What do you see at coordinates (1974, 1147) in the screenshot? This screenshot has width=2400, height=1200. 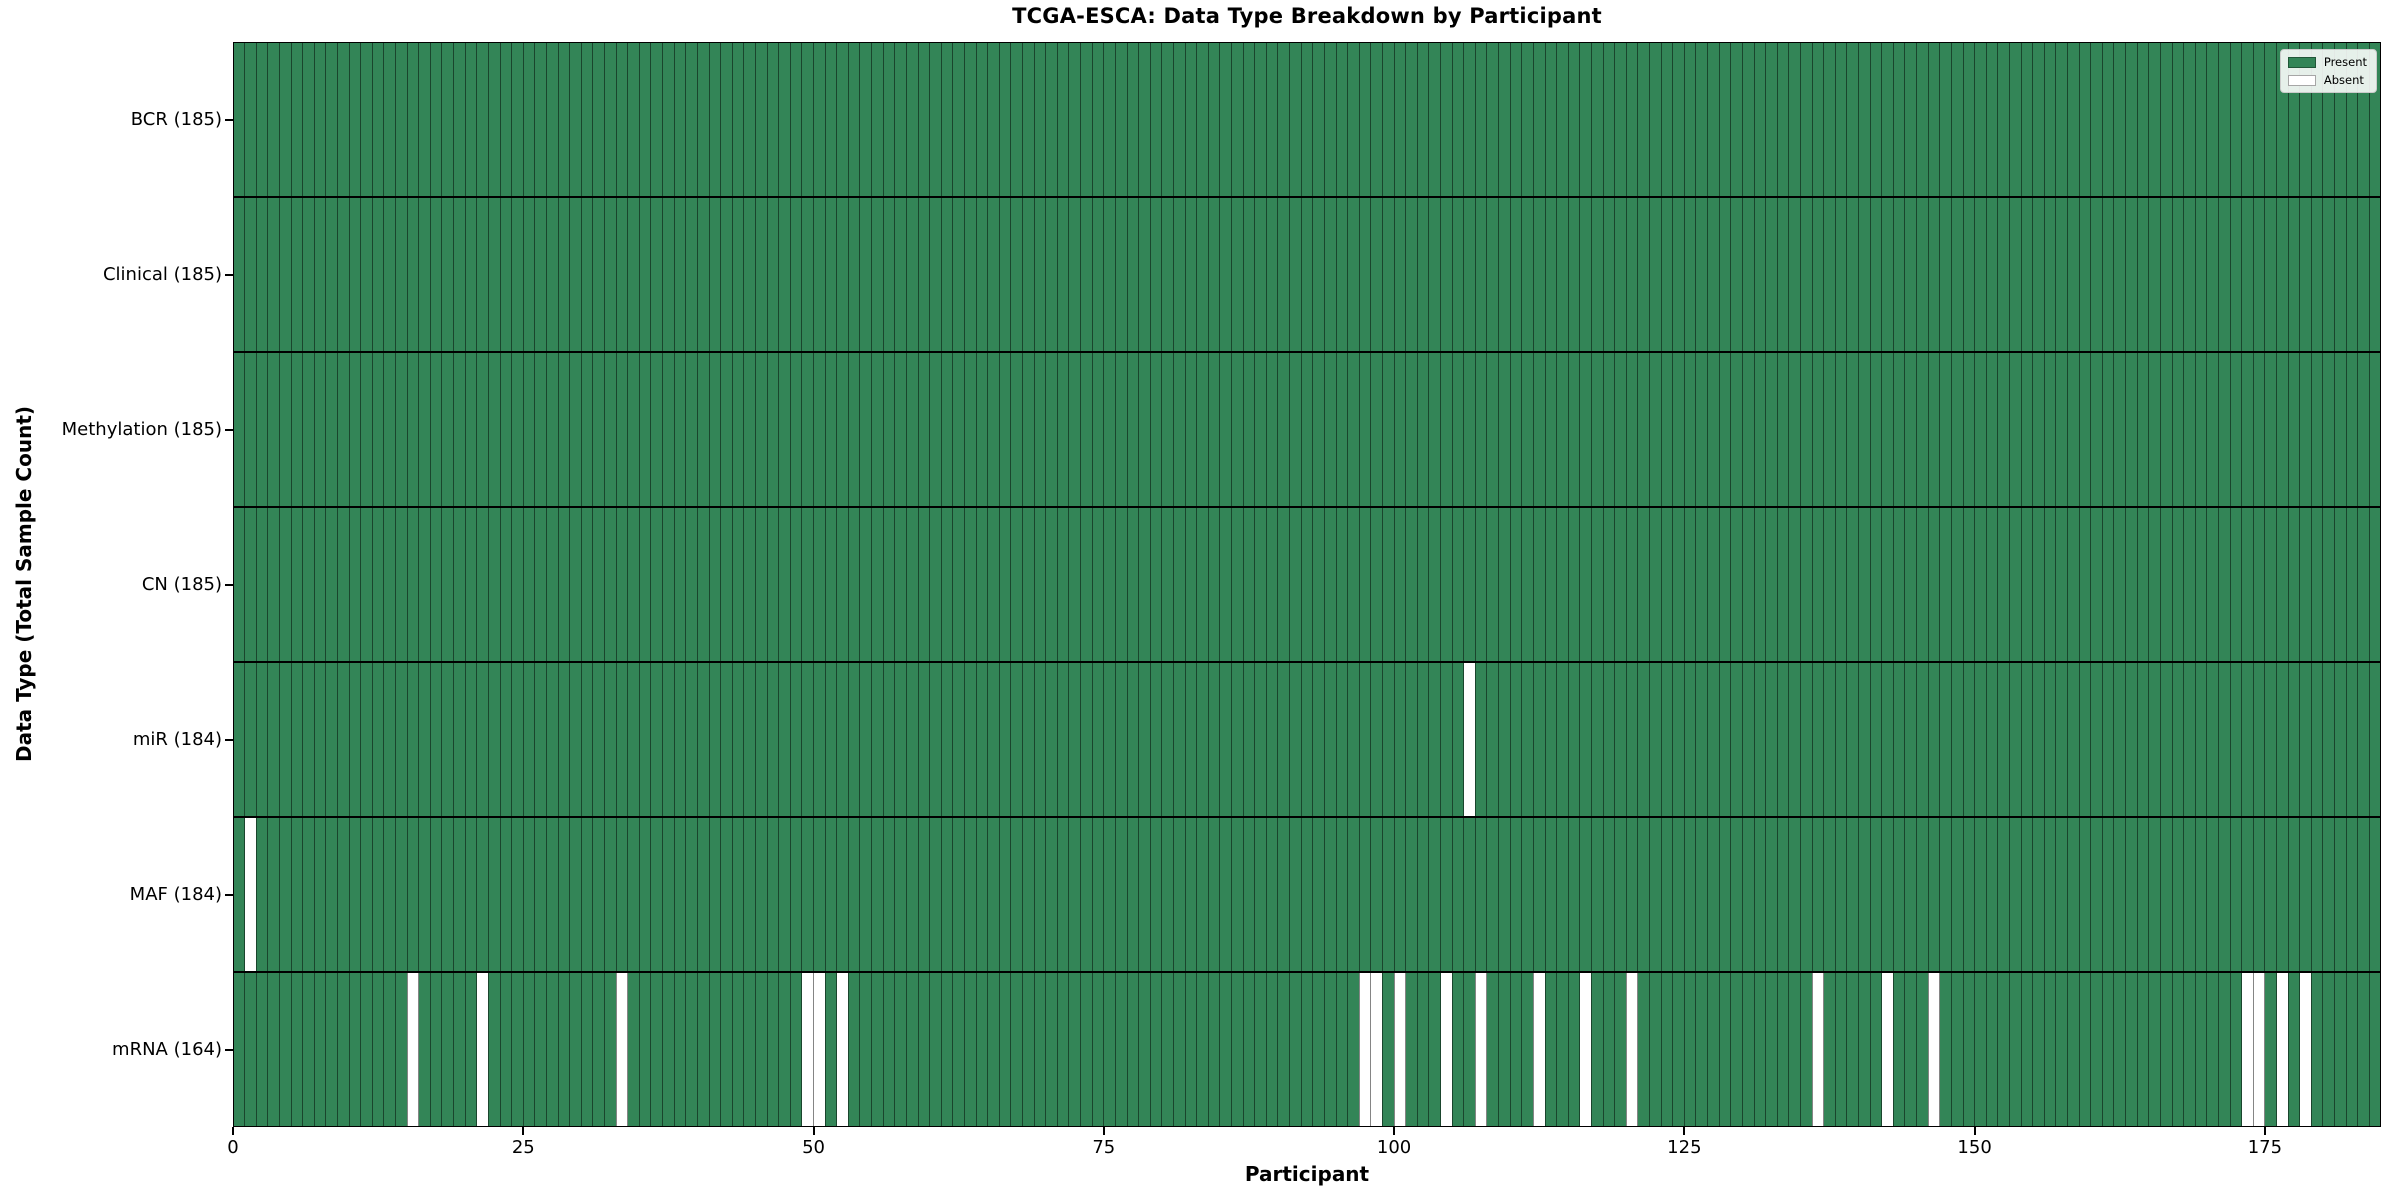 I see `x-tick-label: 150` at bounding box center [1974, 1147].